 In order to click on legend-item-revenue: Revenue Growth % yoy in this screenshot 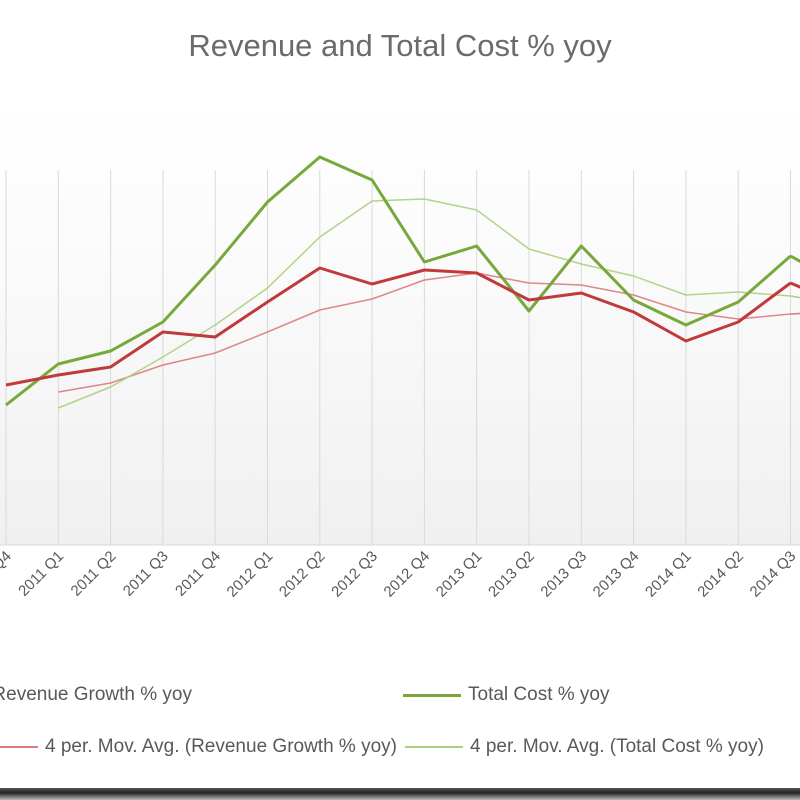, I will do `click(96, 695)`.